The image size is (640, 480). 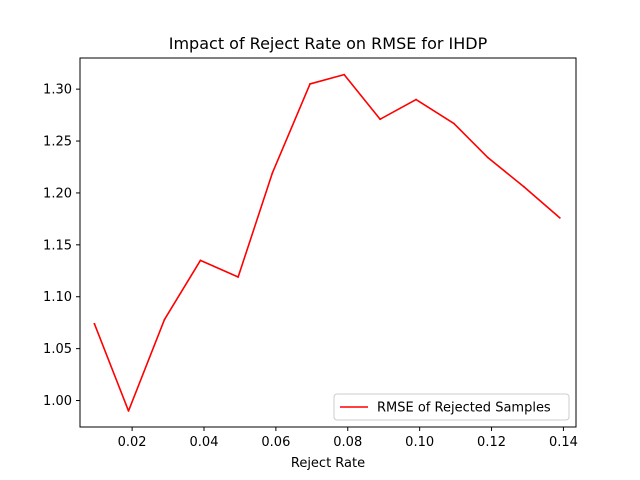 What do you see at coordinates (57, 142) in the screenshot?
I see `y-tick-label: 1.25` at bounding box center [57, 142].